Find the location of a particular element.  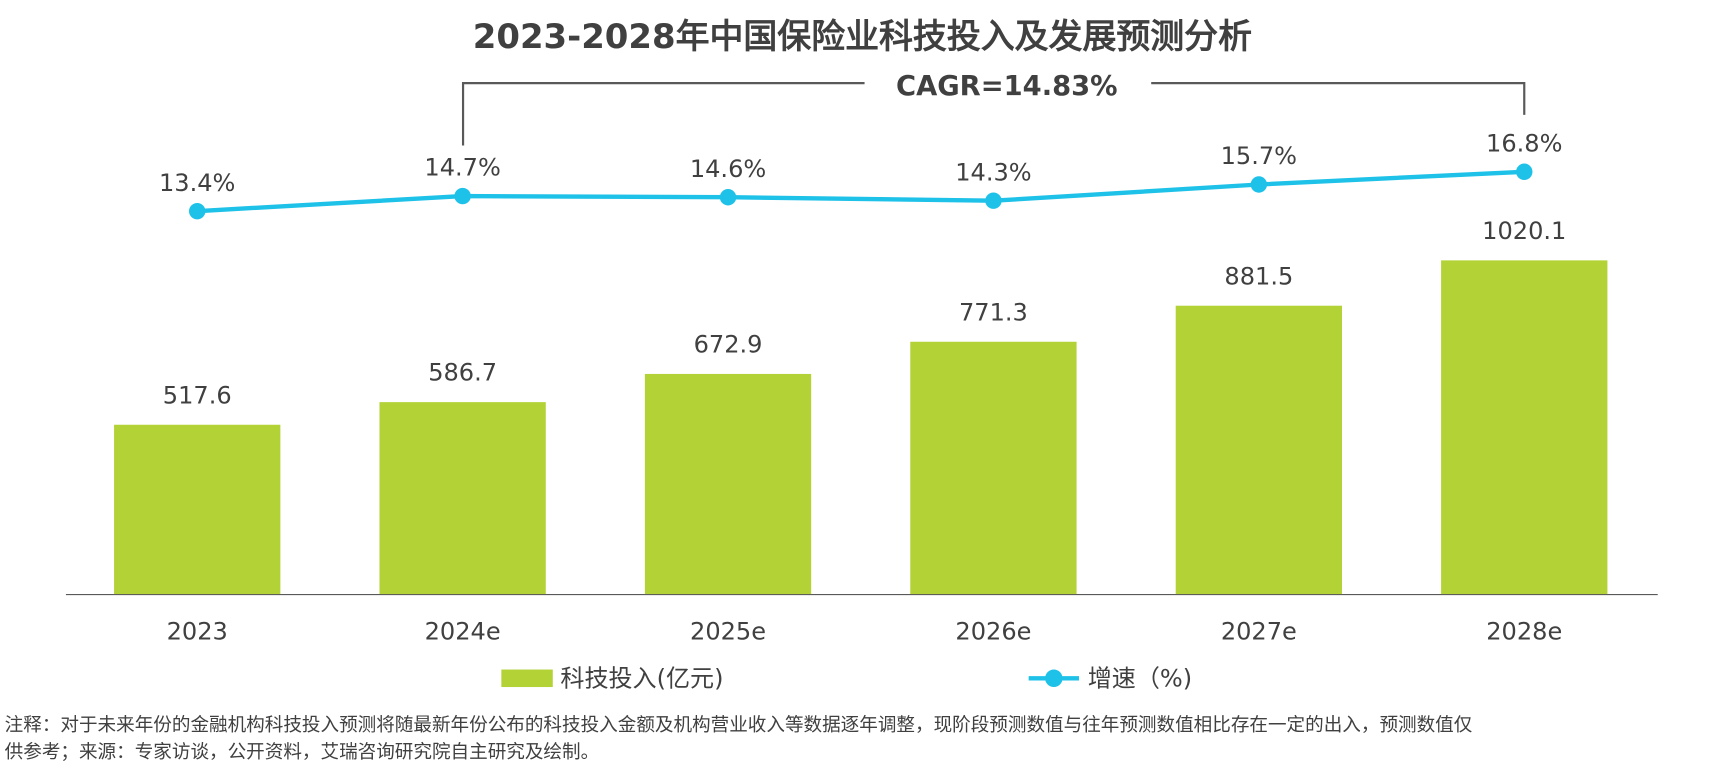

value-label: 672.9 is located at coordinates (728, 345).